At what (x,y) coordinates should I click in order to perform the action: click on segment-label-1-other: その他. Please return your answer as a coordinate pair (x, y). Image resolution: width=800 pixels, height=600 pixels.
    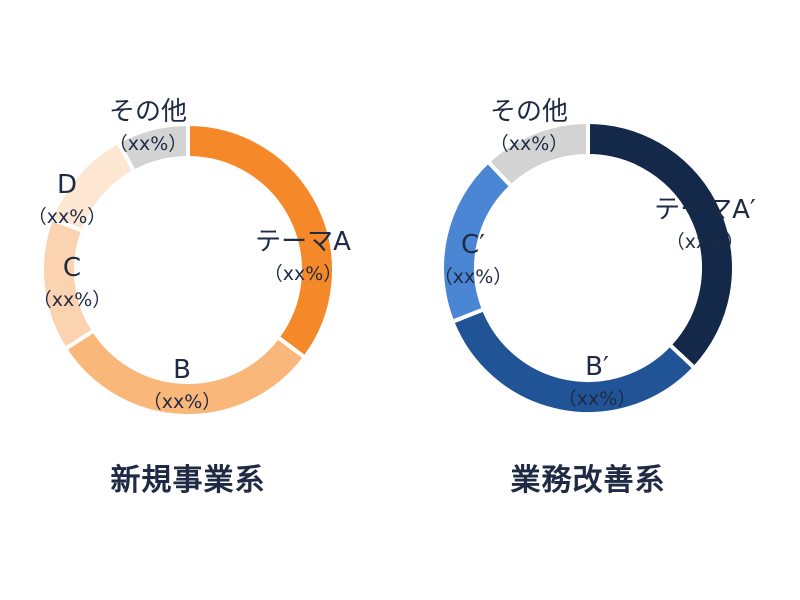
    Looking at the image, I should click on (529, 112).